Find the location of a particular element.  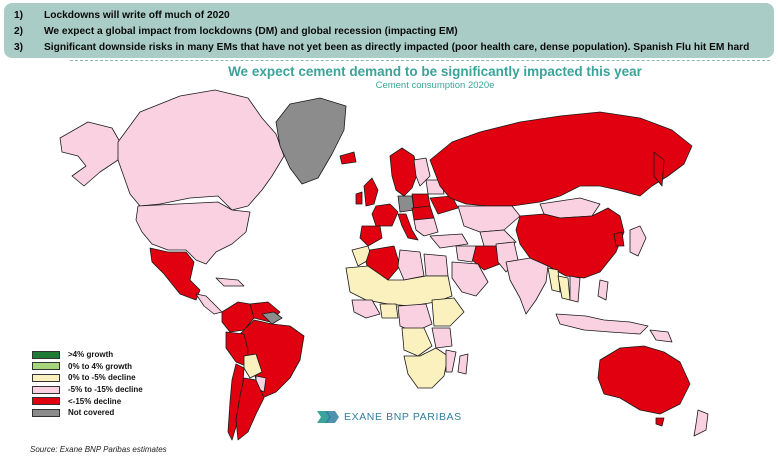

region-italy is located at coordinates (408, 227).